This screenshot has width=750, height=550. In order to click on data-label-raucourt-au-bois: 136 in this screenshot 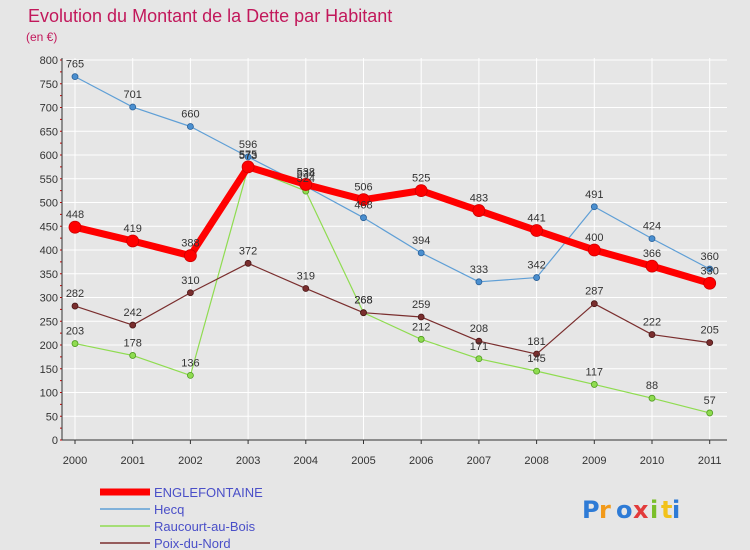, I will do `click(190, 363)`.